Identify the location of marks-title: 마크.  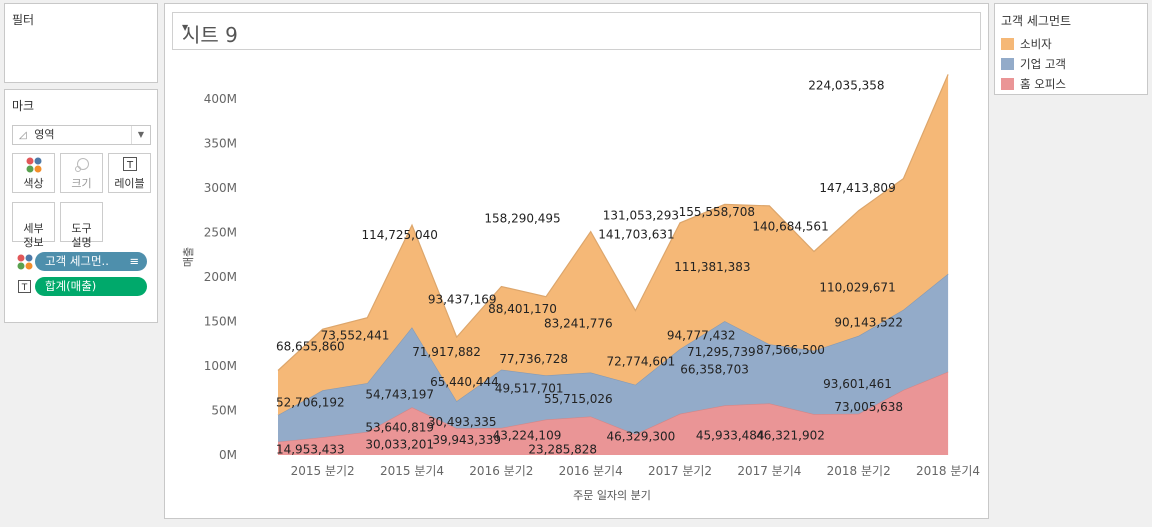
(23, 106).